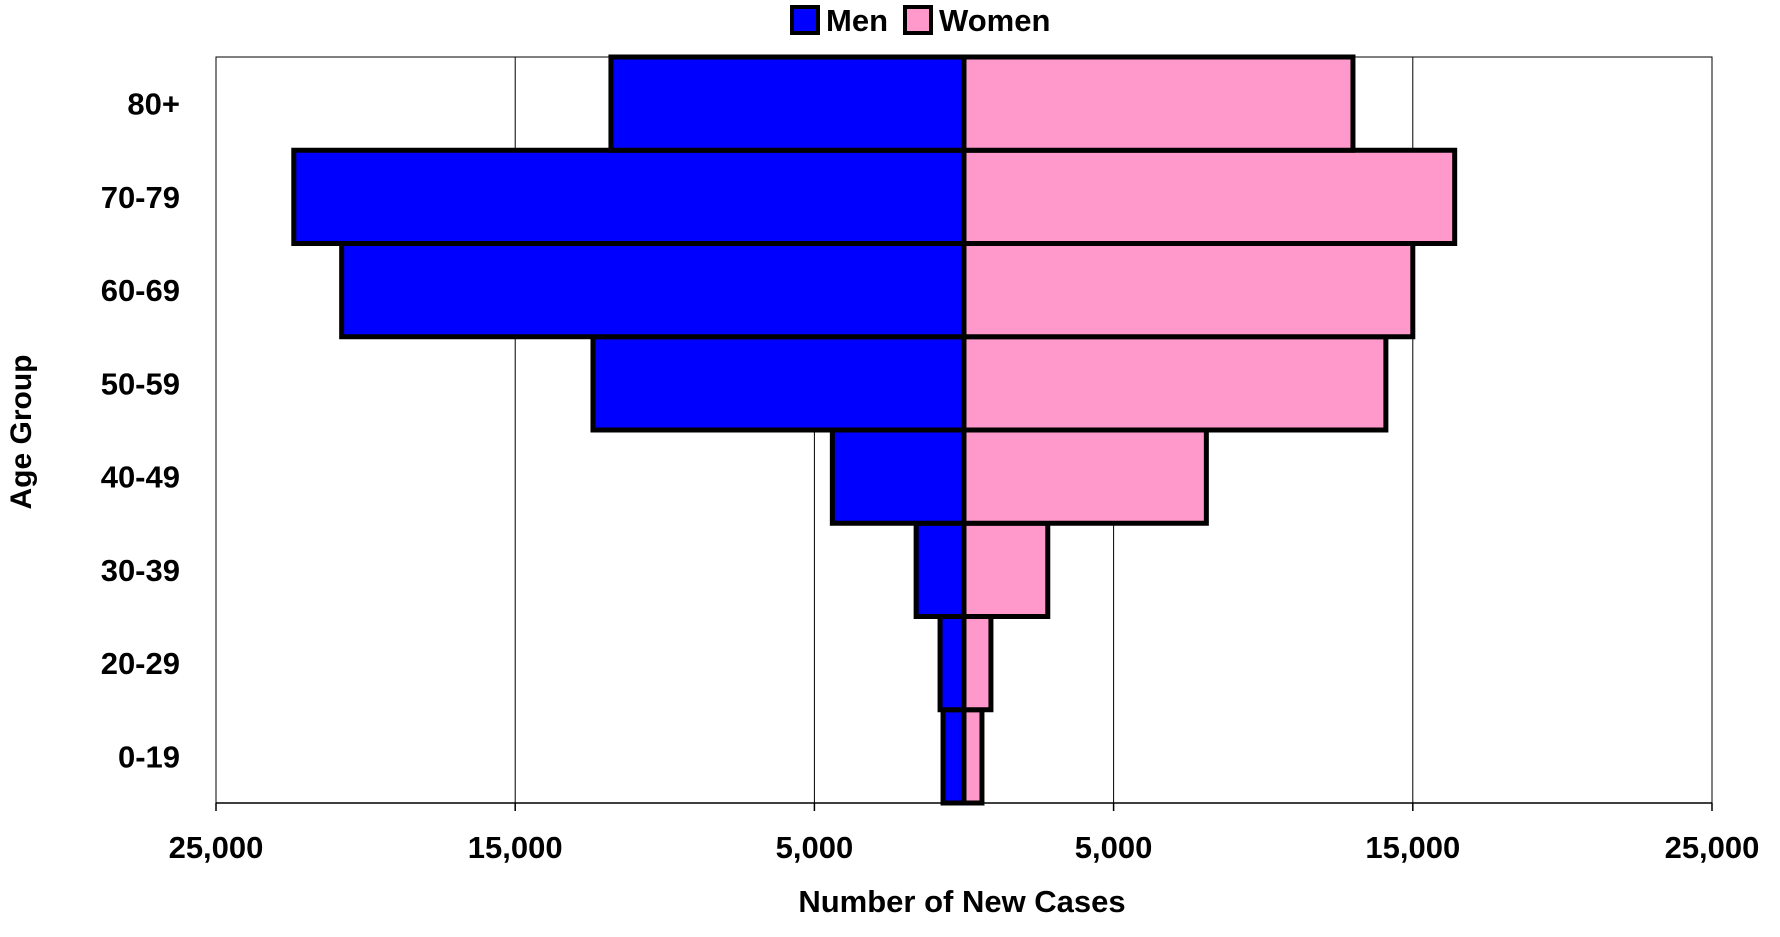 The height and width of the screenshot is (937, 1780). I want to click on y-tick-labels: 0-19 20-29 30-39 40-49 50-59 60-69 70-79 80+, so click(140, 431).